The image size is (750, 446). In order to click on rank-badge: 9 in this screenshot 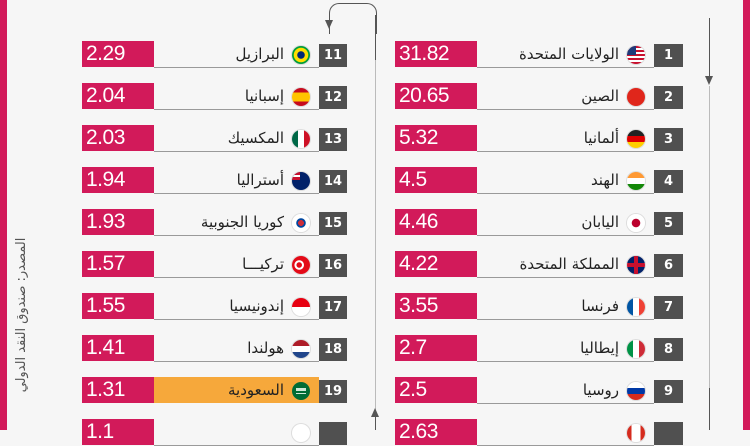, I will do `click(668, 391)`.